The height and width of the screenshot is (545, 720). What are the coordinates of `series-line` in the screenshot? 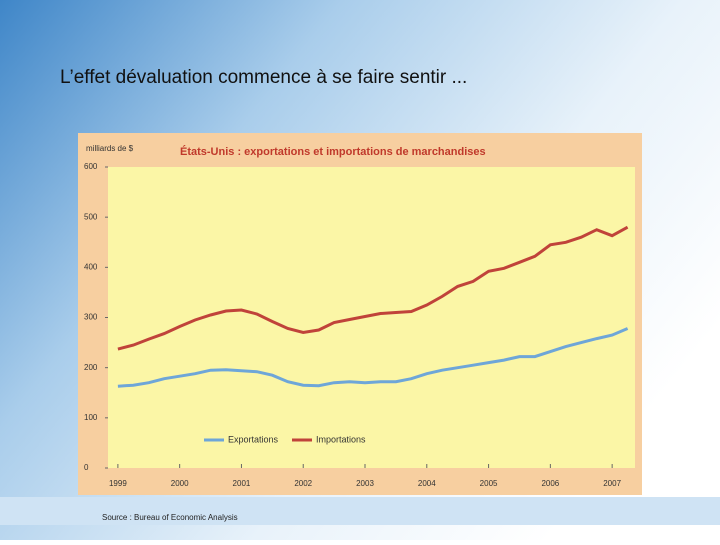 It's located at (373, 357).